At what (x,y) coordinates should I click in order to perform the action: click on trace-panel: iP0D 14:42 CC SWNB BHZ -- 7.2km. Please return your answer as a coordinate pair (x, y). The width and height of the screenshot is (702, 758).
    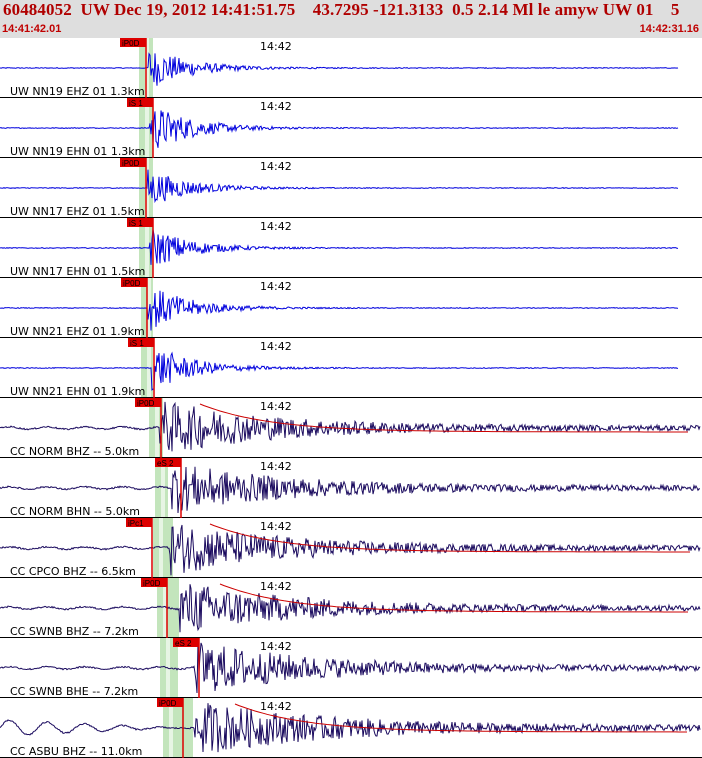
    Looking at the image, I should click on (351, 608).